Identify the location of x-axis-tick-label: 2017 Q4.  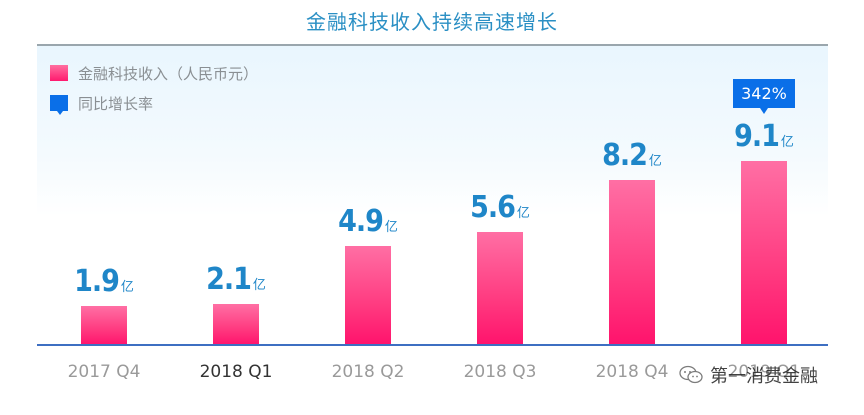
(104, 372).